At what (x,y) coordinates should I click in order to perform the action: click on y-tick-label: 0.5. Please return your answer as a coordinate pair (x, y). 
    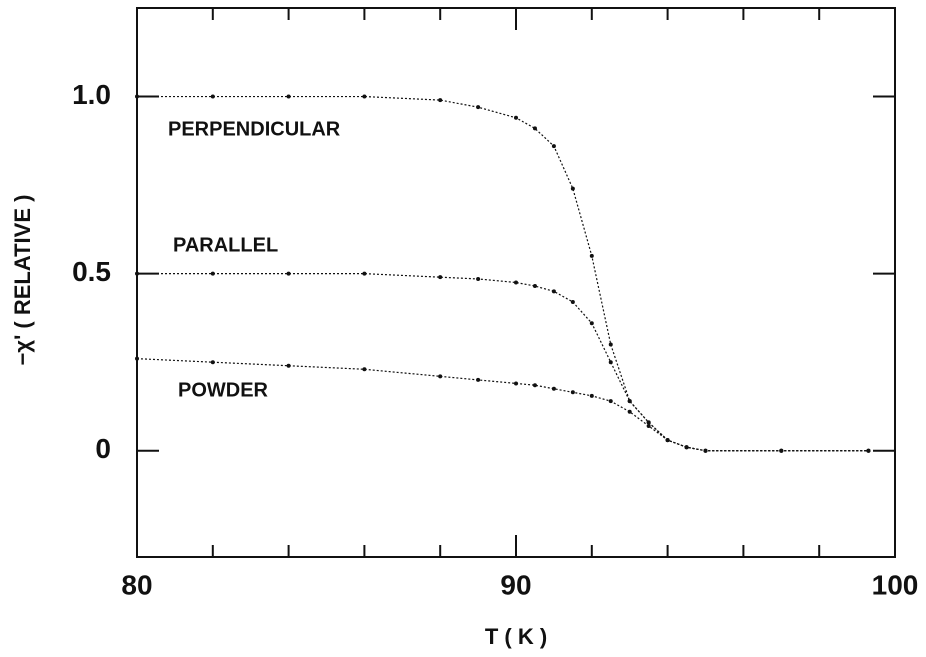
    Looking at the image, I should click on (91, 271).